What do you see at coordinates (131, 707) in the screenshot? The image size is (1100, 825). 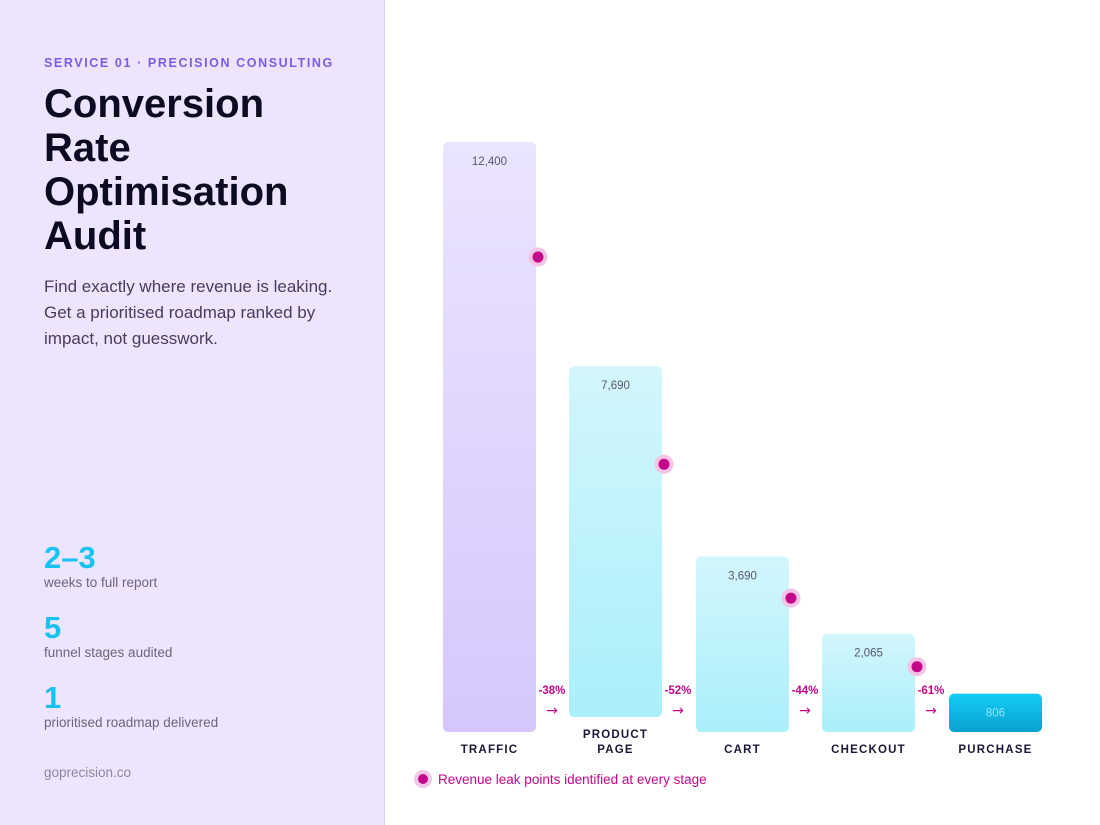 I see `stat-roadmap: 1 prioritised roadmap delivered` at bounding box center [131, 707].